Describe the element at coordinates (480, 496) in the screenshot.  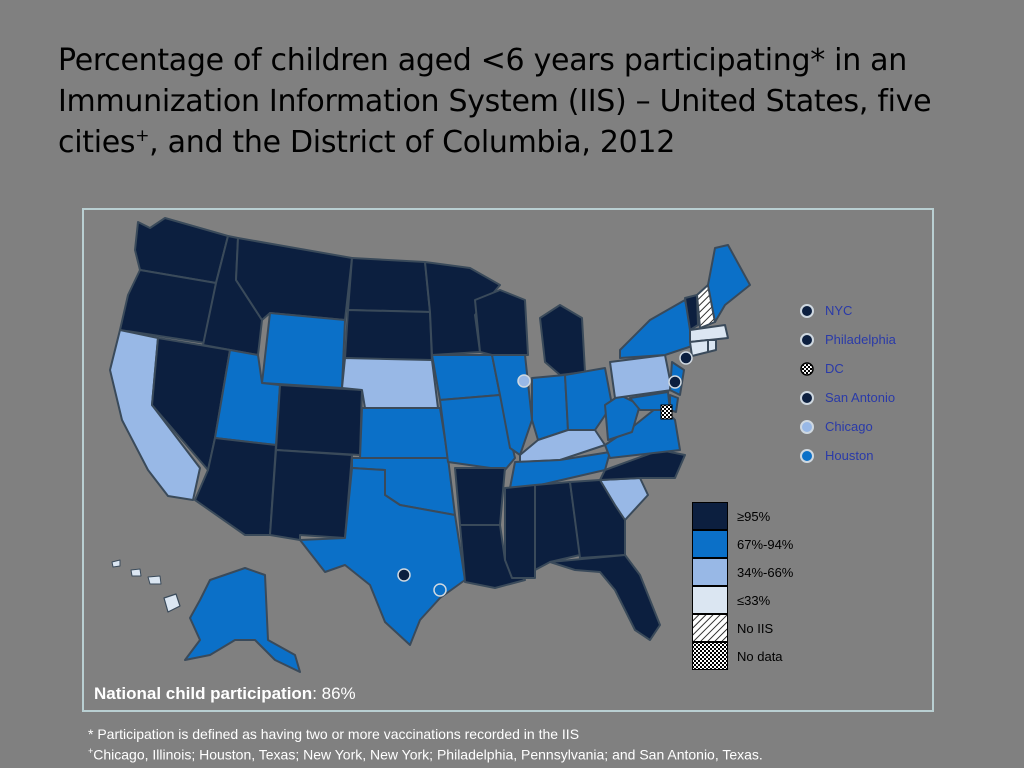
I see `state-arkansas` at that location.